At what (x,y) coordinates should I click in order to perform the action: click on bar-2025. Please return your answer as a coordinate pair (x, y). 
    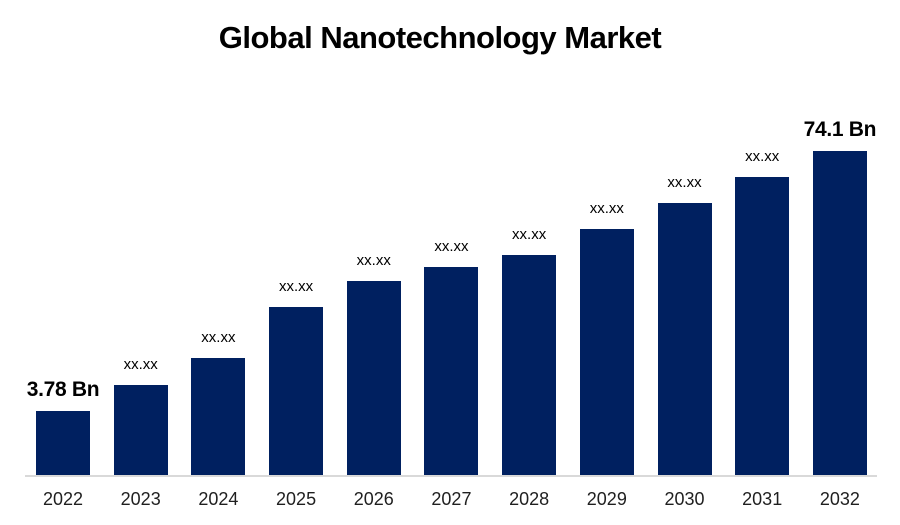
    Looking at the image, I should click on (296, 391).